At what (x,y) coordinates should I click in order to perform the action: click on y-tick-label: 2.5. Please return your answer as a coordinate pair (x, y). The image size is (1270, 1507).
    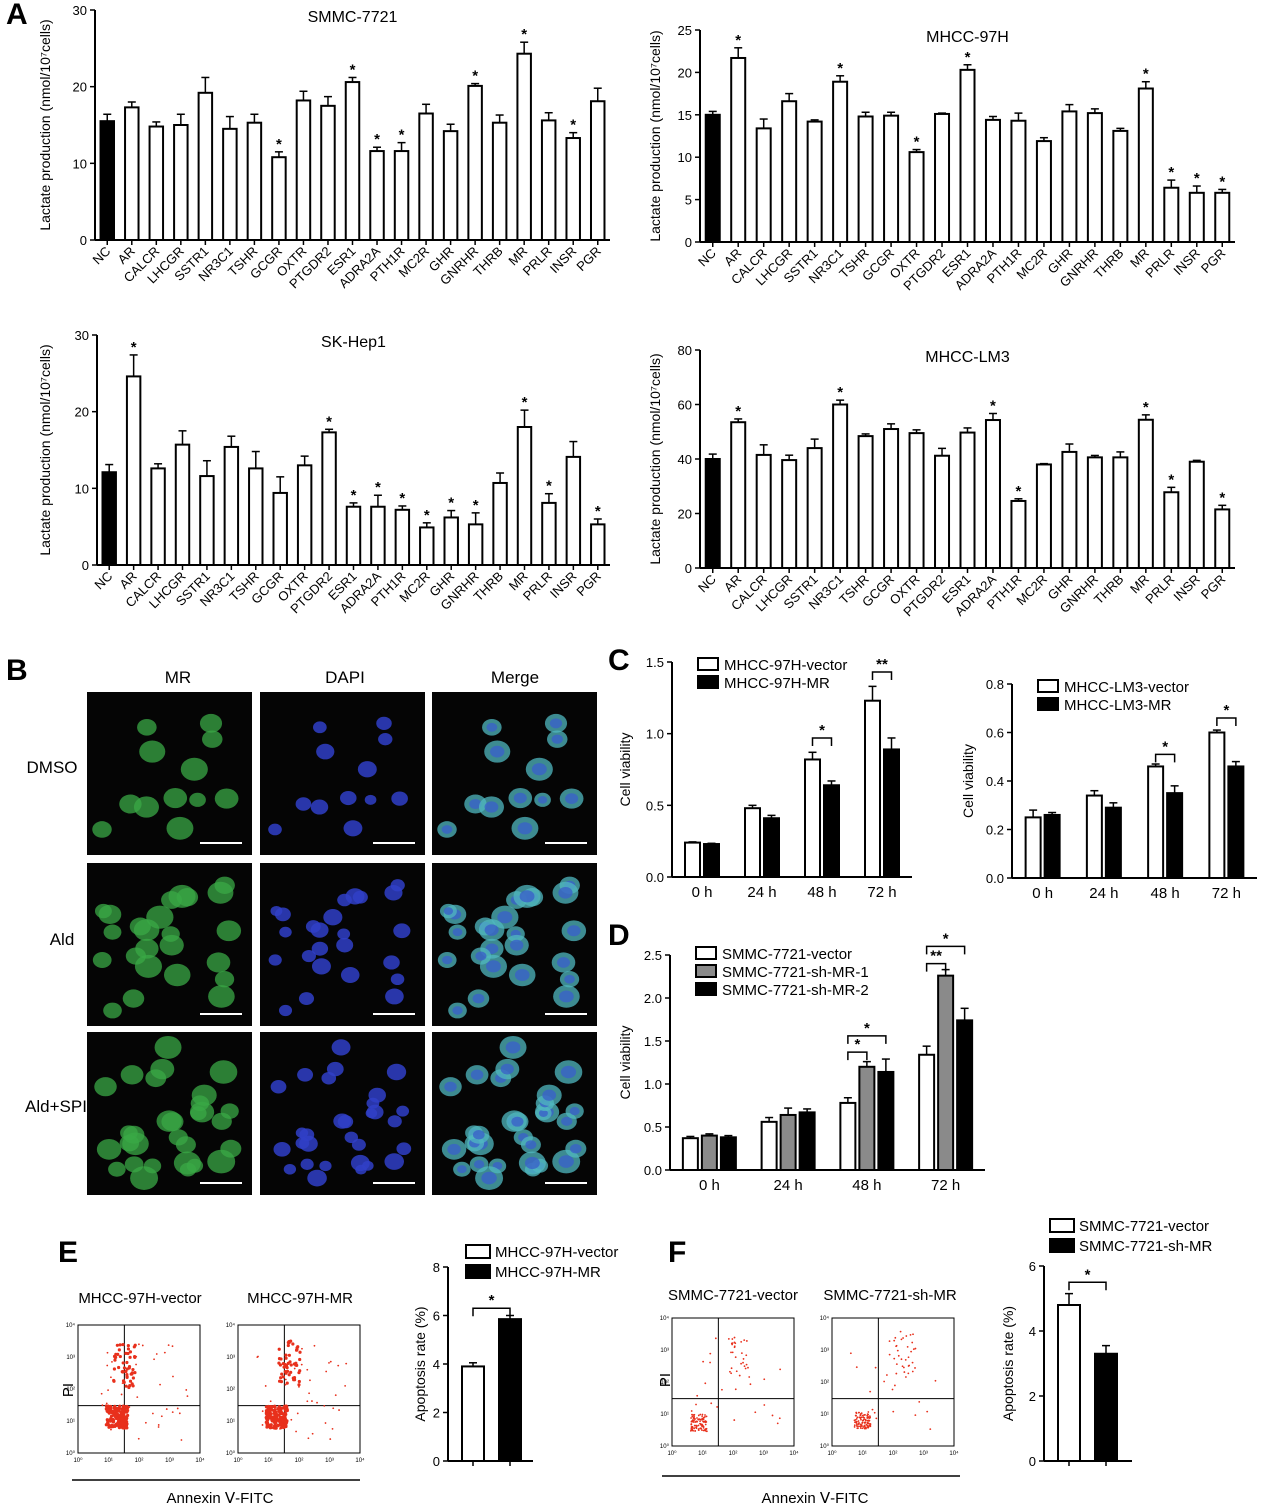
    Looking at the image, I should click on (653, 955).